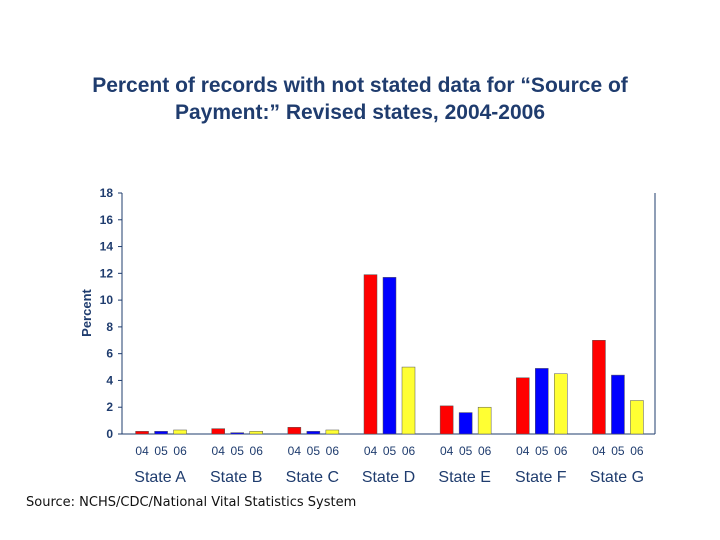 Image resolution: width=720 pixels, height=540 pixels. I want to click on y-tick-label: 12, so click(107, 273).